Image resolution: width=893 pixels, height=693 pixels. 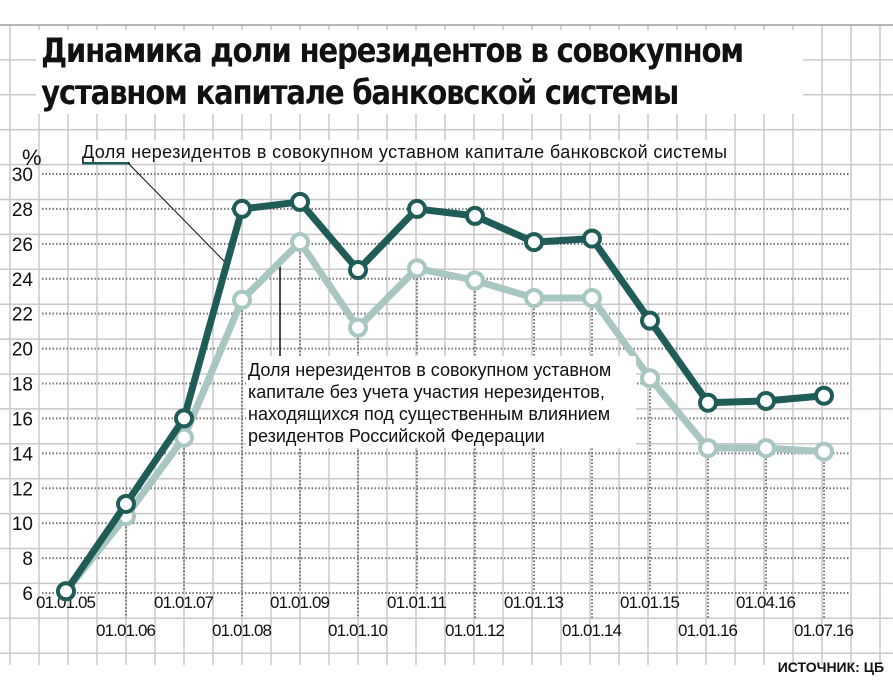 What do you see at coordinates (429, 414) in the screenshot?
I see `legend-label-series-2: находящихся под существенным влиянием` at bounding box center [429, 414].